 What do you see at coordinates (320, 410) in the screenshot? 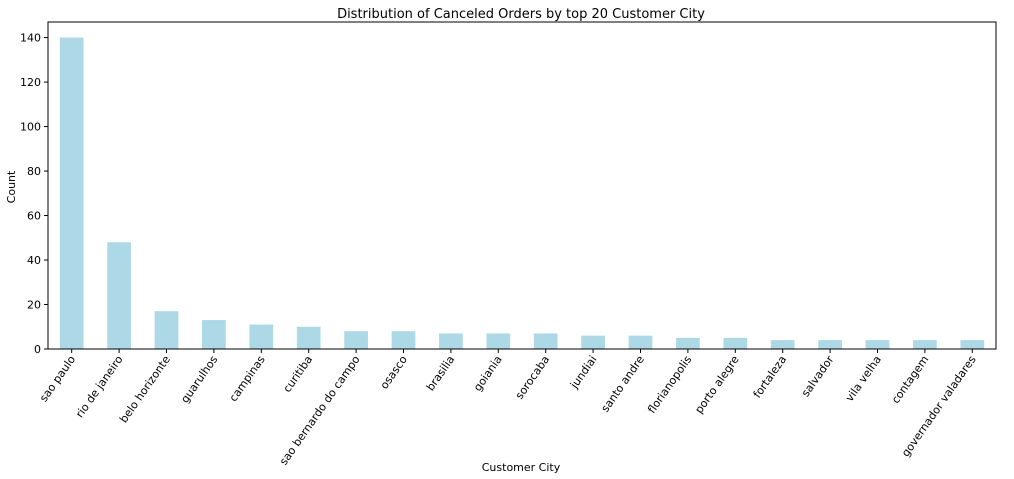
I see `x-tick-label: sao bernardo do campo` at bounding box center [320, 410].